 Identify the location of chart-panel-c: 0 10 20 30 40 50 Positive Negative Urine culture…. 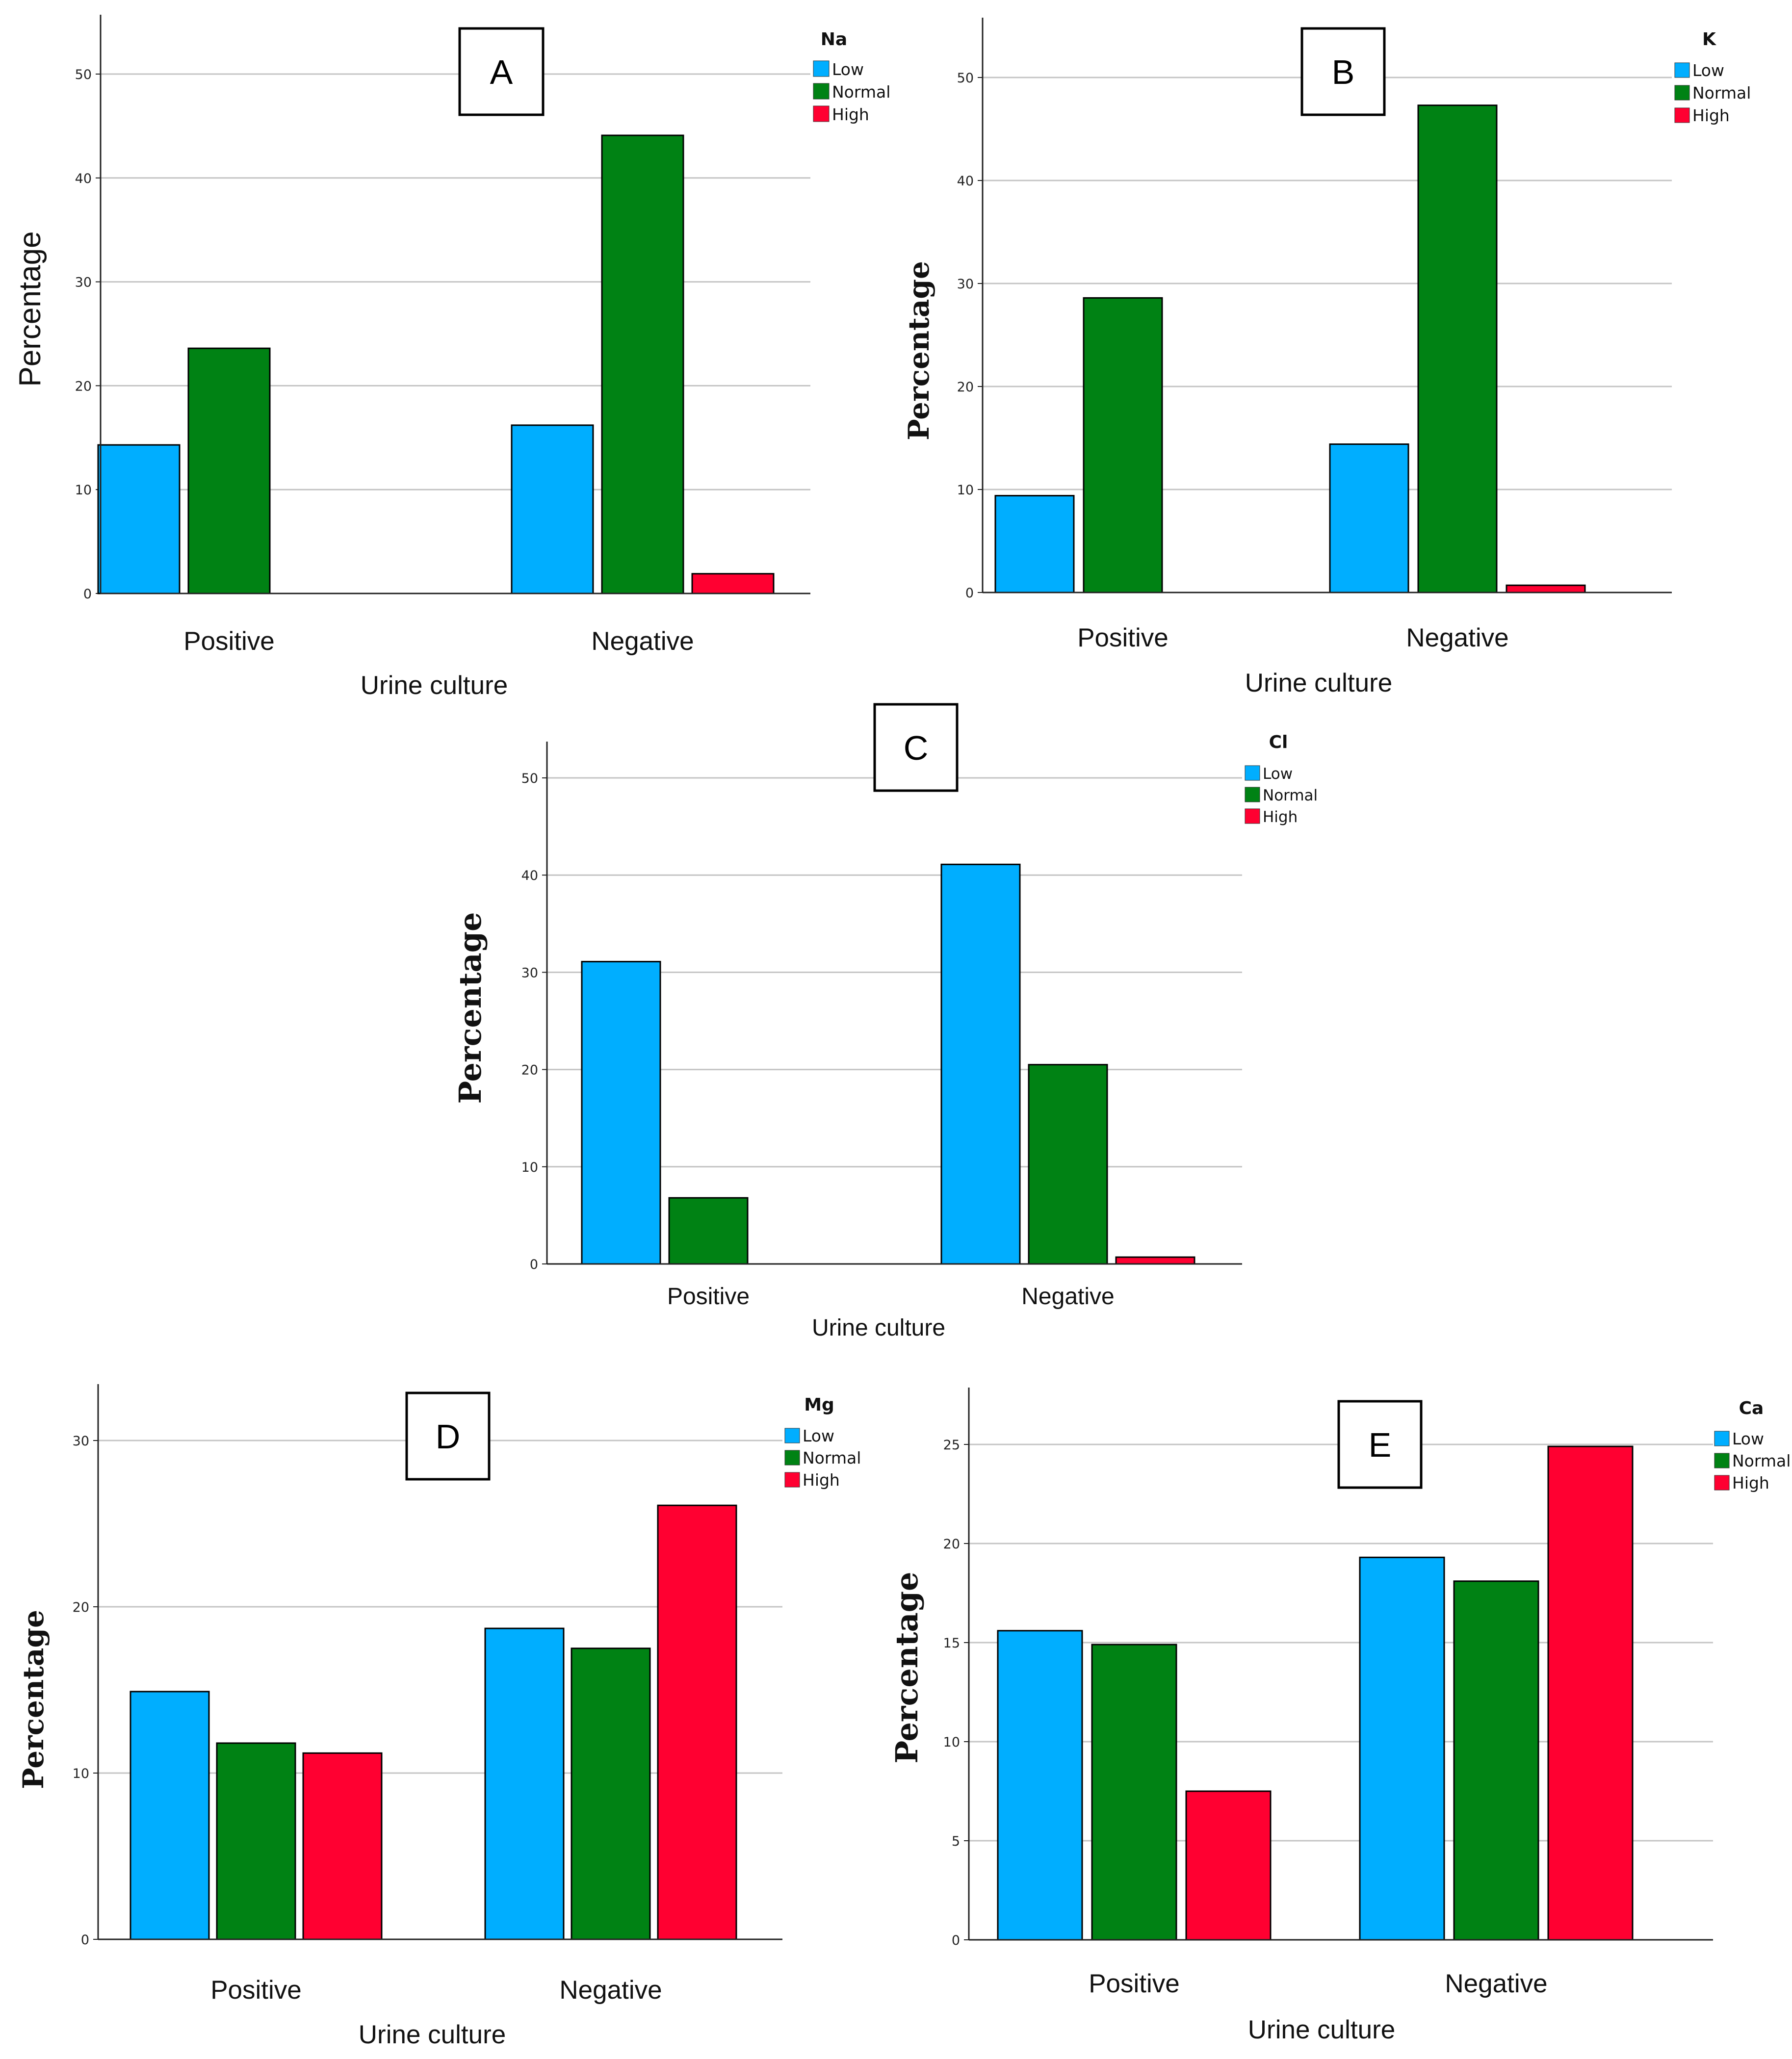
(885, 1022).